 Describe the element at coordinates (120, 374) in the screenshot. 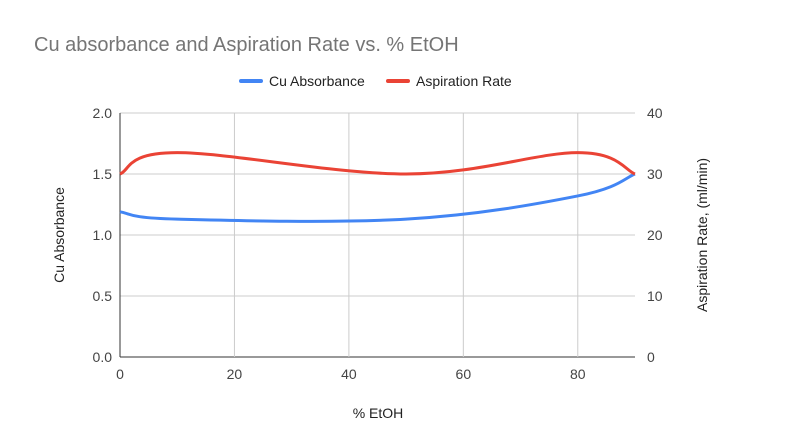

I see `x-tick-label: 0` at that location.